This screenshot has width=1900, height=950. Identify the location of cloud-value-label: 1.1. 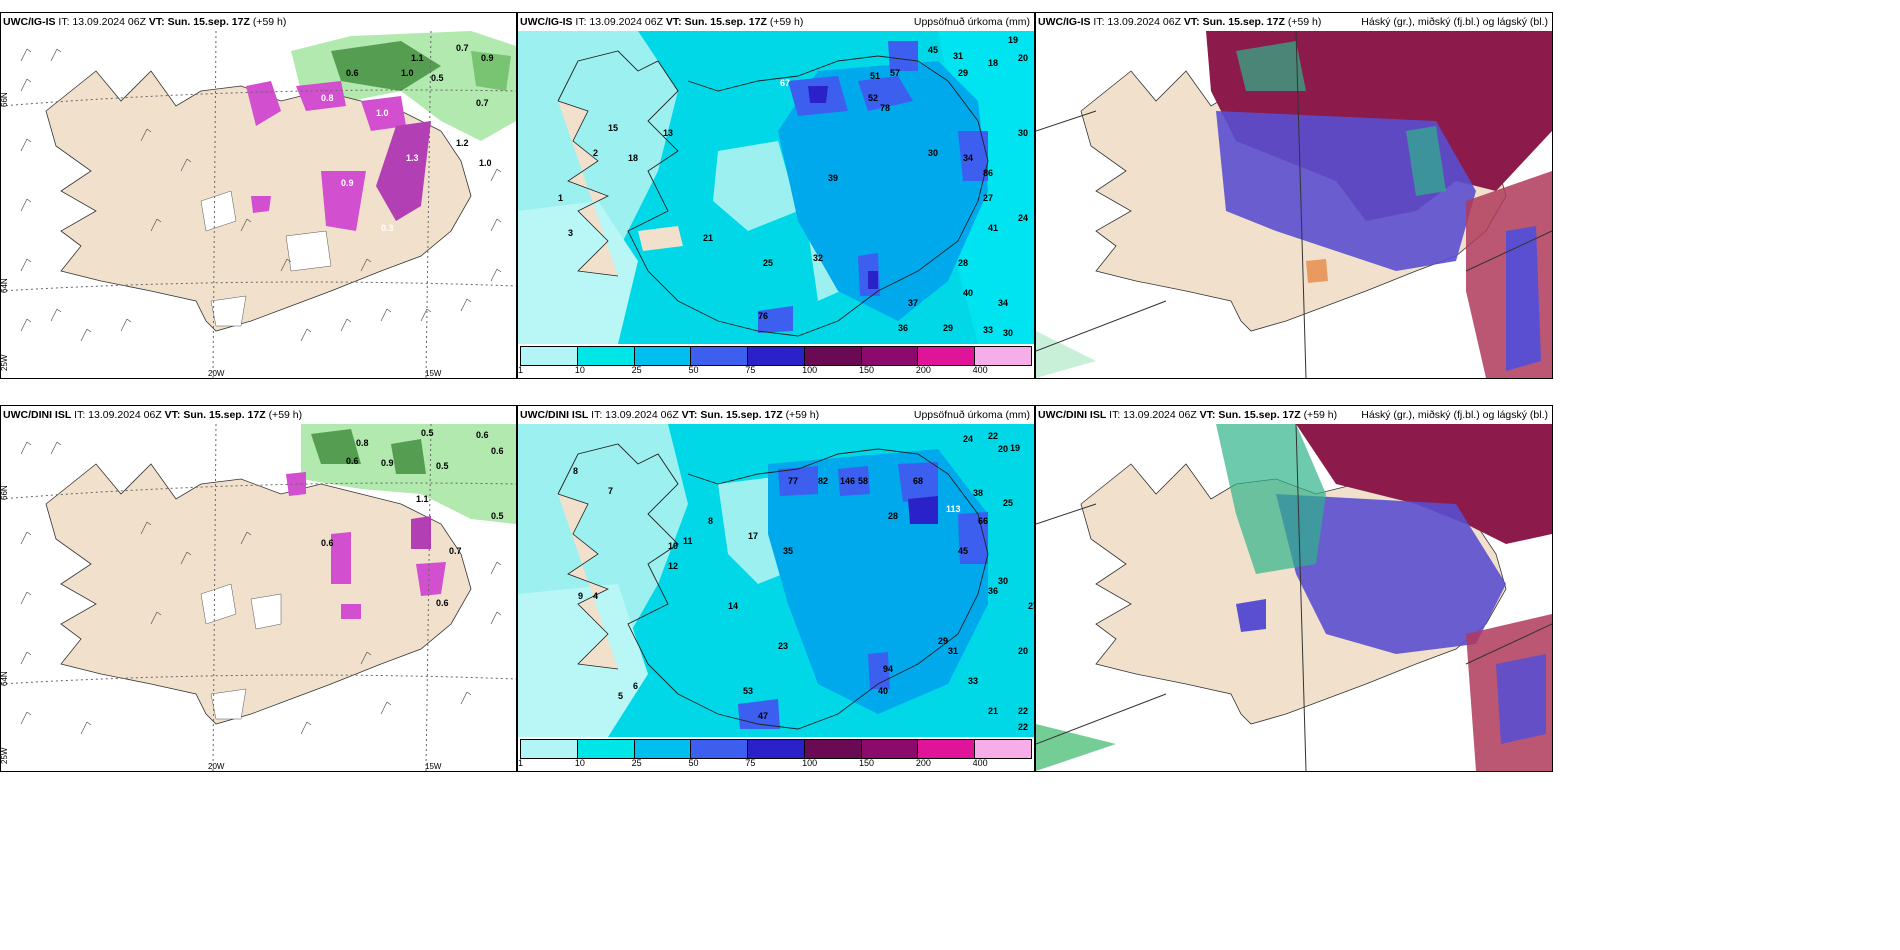
(422, 499).